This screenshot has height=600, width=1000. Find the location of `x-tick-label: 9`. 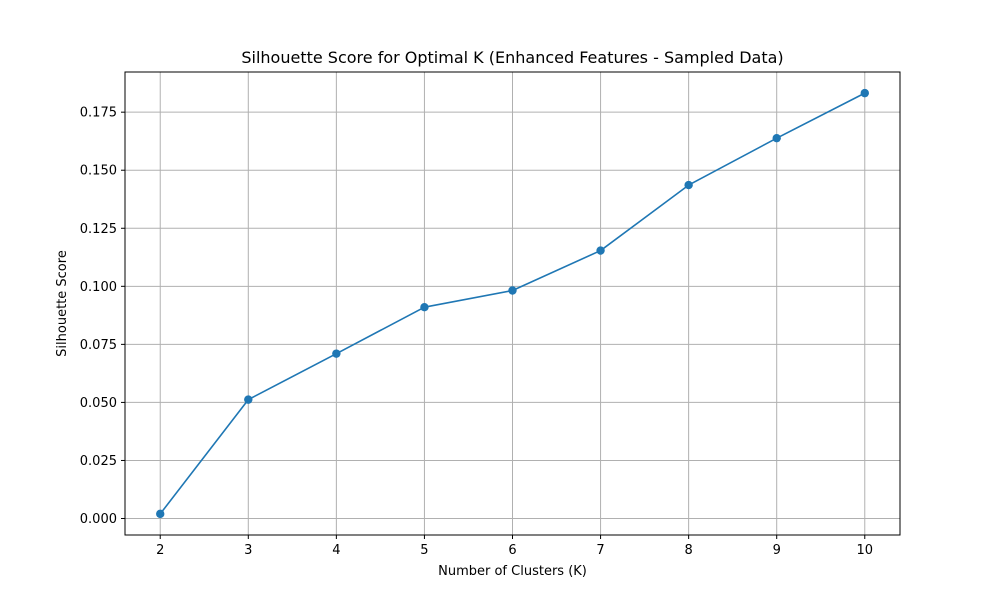

x-tick-label: 9 is located at coordinates (777, 550).